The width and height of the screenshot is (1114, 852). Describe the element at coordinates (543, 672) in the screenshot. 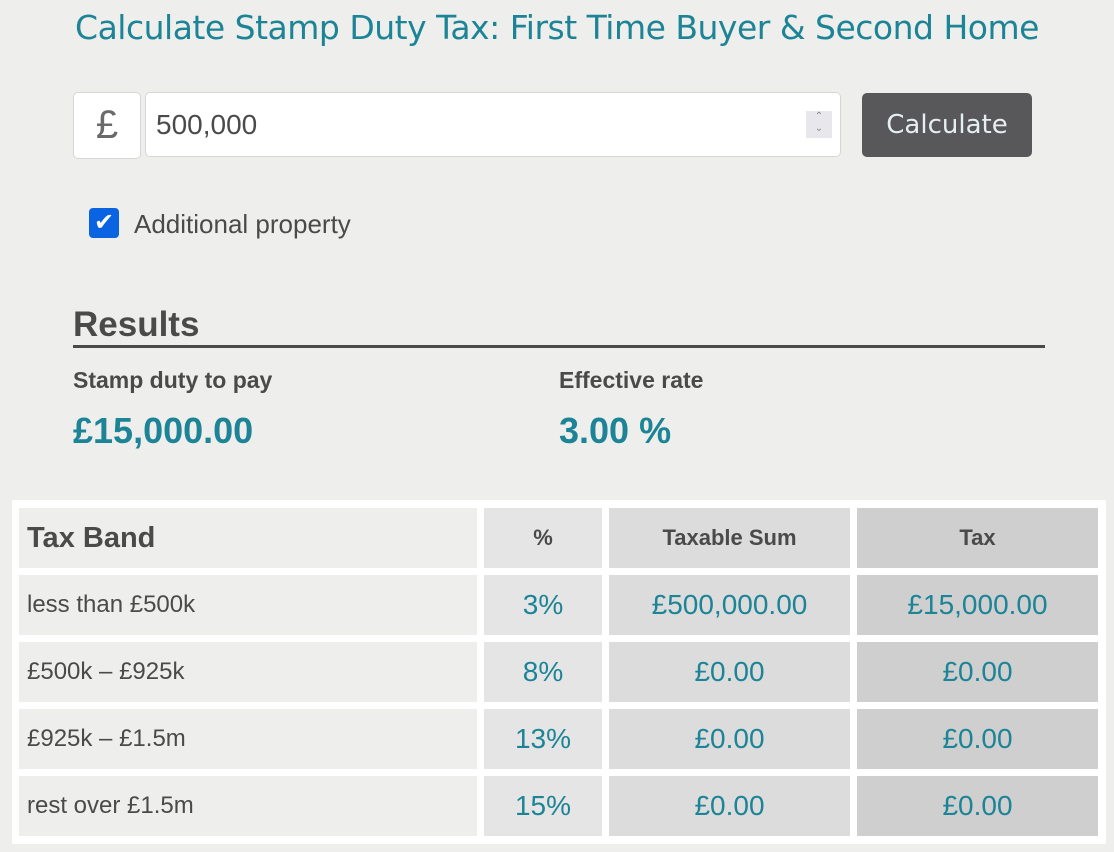

I see `cell-rate: 8%` at that location.